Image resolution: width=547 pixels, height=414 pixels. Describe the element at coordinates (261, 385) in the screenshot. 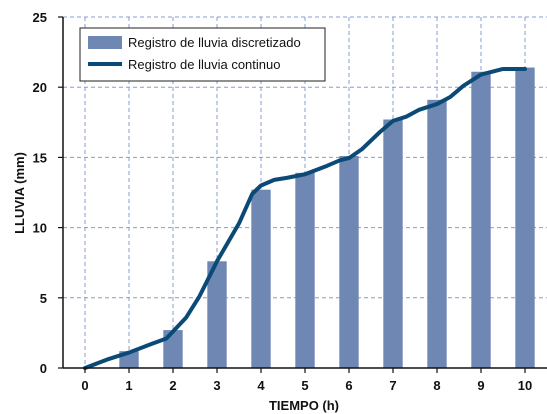

I see `x-tick-label: 4` at that location.